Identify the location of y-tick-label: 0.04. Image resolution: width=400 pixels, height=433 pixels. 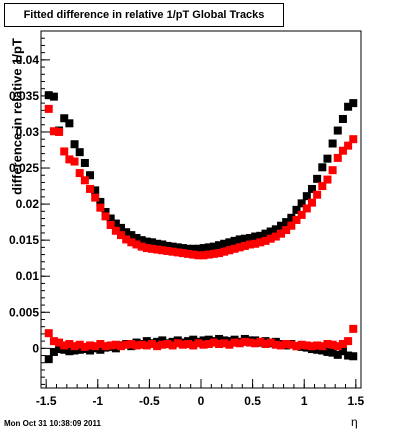
(28, 60).